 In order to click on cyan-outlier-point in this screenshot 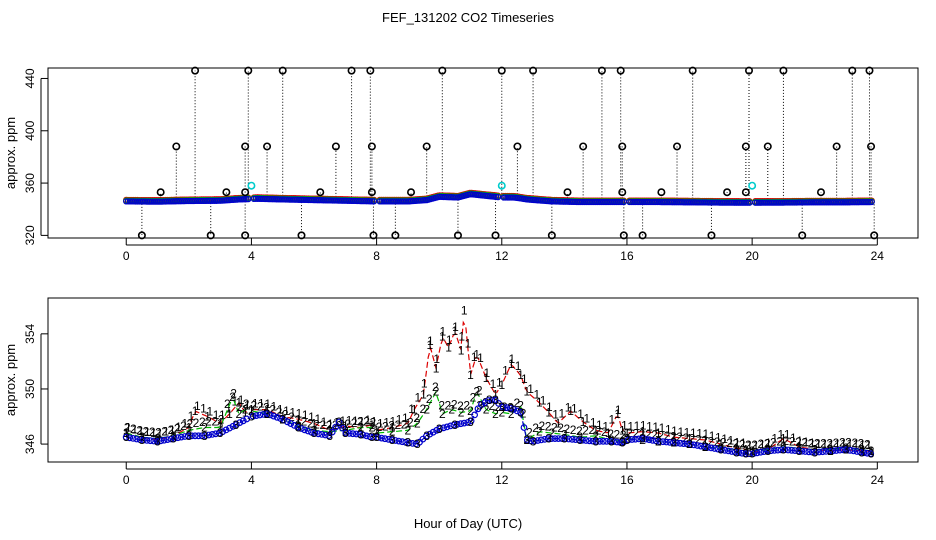, I will do `click(251, 185)`.